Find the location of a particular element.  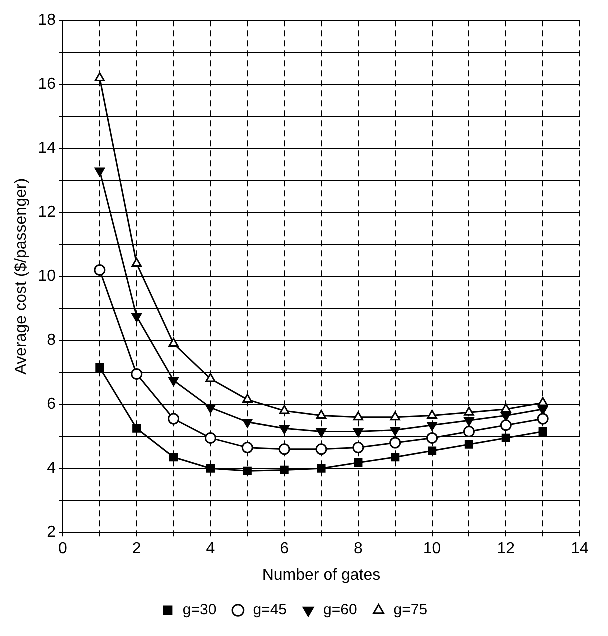

x-tick-label: 10 is located at coordinates (432, 549).